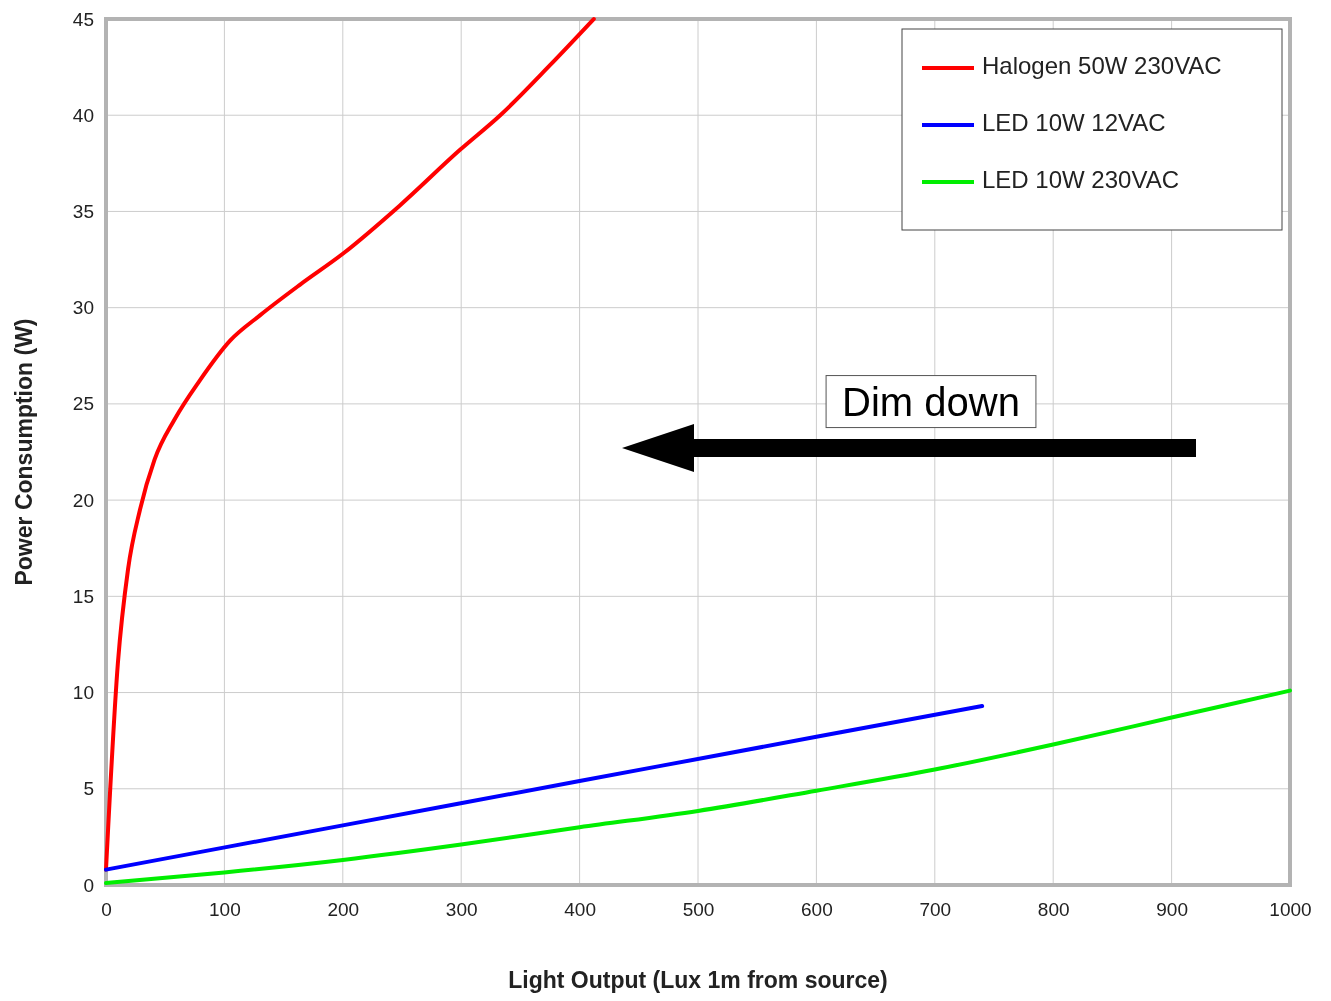 This screenshot has height=1001, width=1331. Describe the element at coordinates (88, 885) in the screenshot. I see `y-tick-label: 0` at that location.